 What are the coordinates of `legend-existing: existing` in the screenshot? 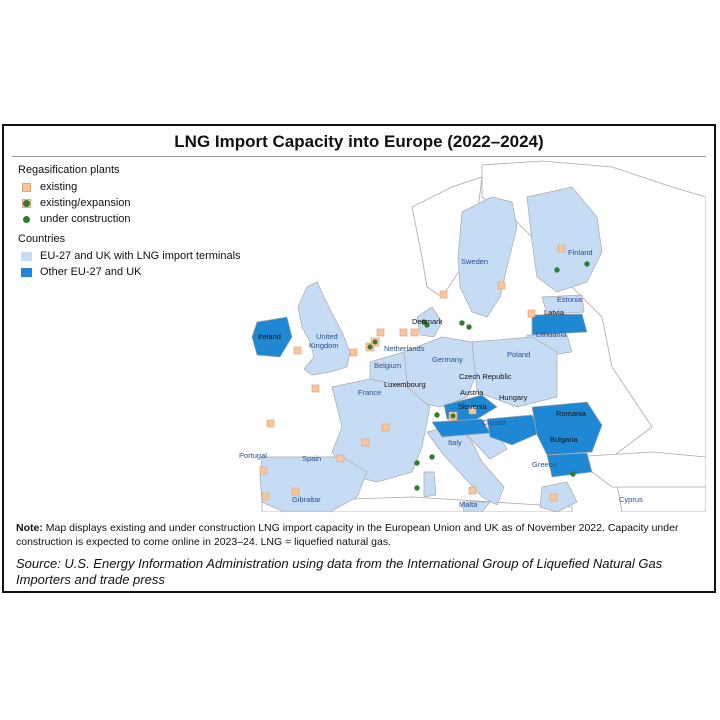 It's located at (129, 187).